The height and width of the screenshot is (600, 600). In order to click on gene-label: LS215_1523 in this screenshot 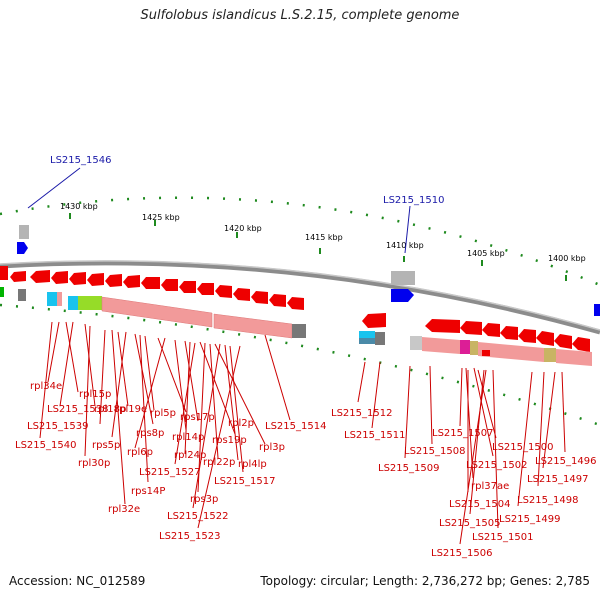, I will do `click(189, 536)`.